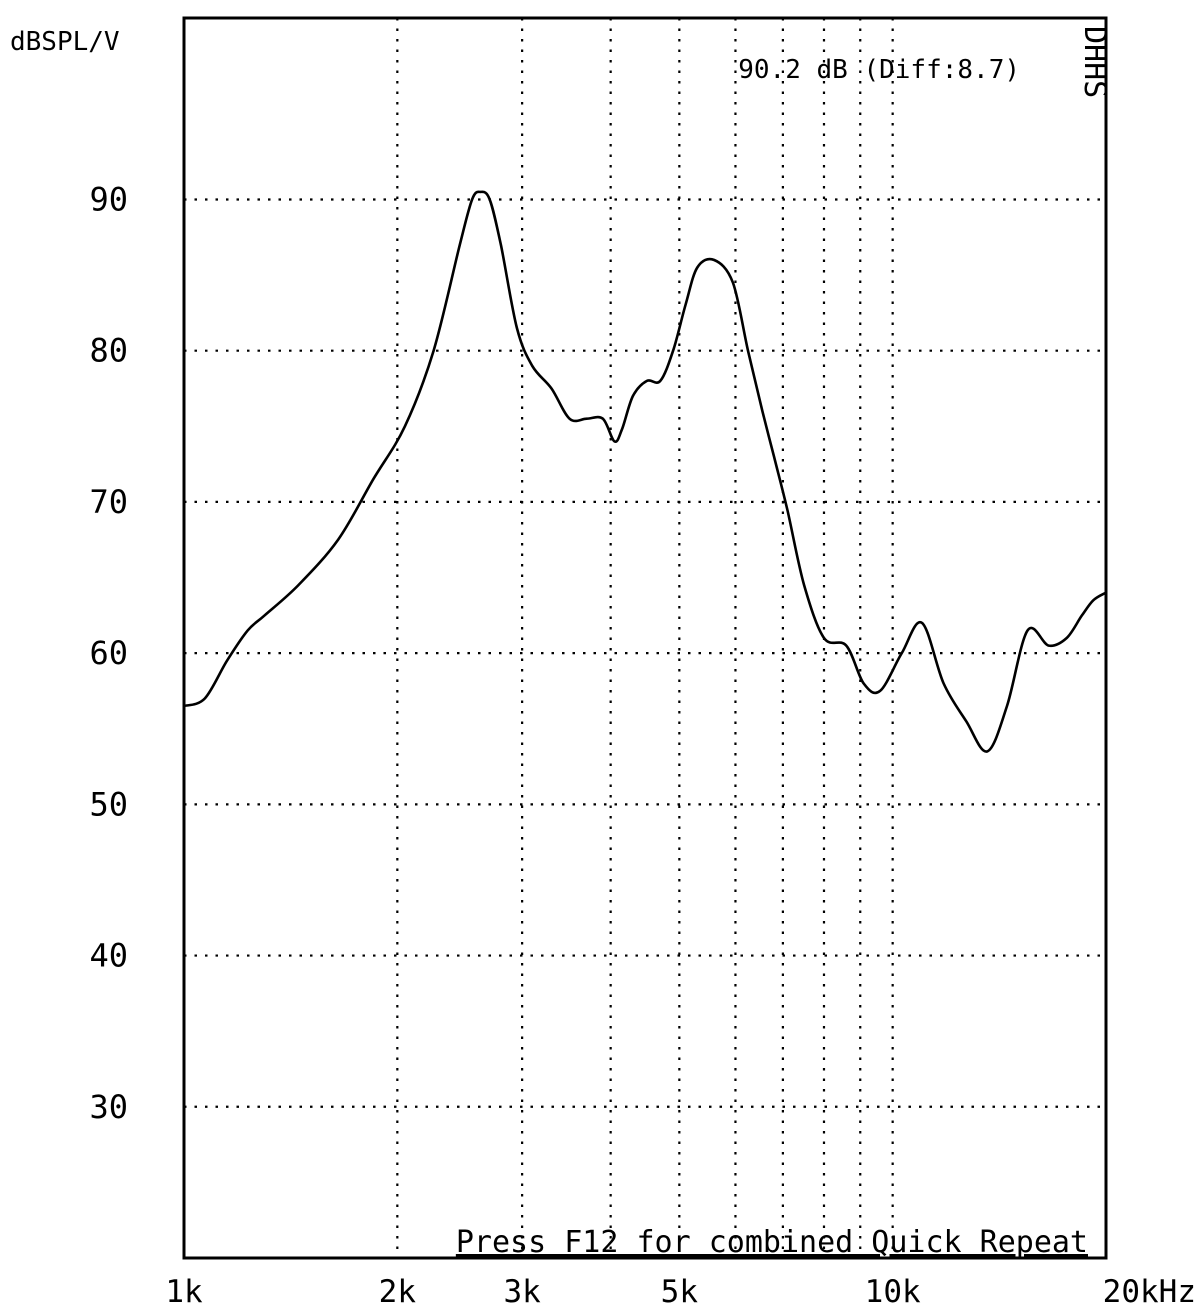  Describe the element at coordinates (108, 502) in the screenshot. I see `y-tick-label: 70` at that location.